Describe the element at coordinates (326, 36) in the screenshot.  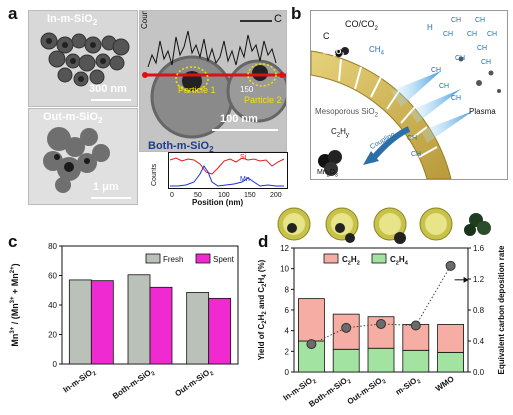
I see `carbon-label: C` at that location.